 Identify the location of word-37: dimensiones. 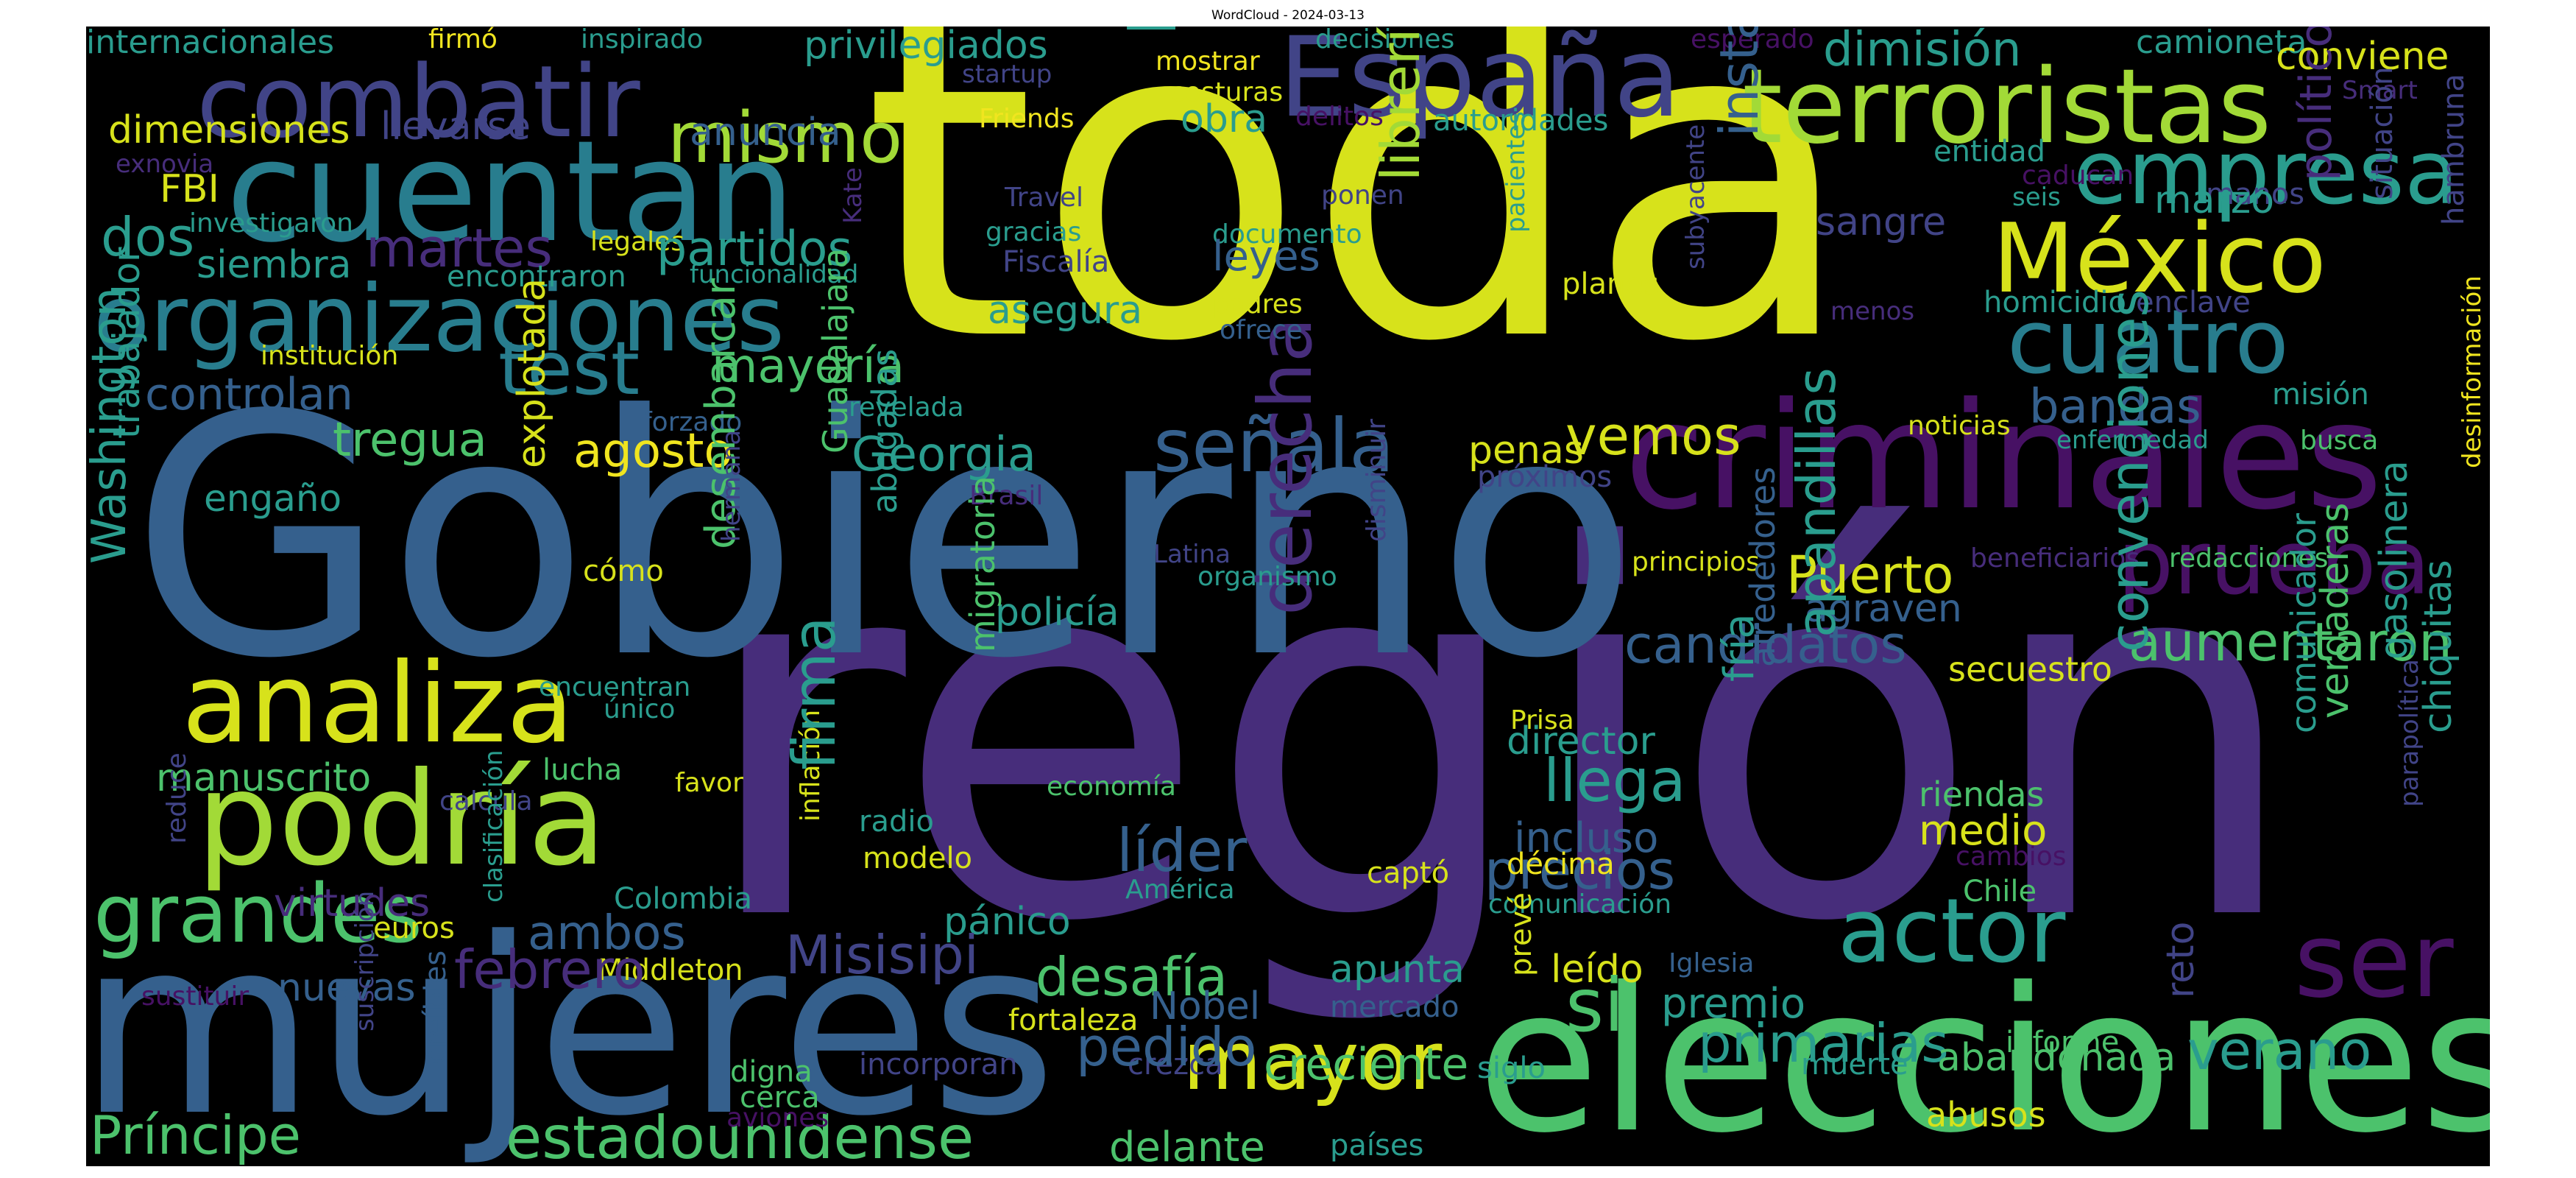
(229, 130).